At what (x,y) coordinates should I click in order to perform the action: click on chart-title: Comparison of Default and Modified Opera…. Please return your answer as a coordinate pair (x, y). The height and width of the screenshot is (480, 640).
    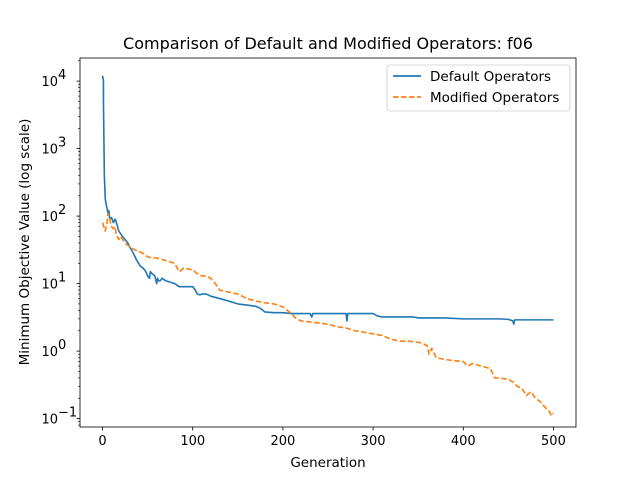
    Looking at the image, I should click on (328, 43).